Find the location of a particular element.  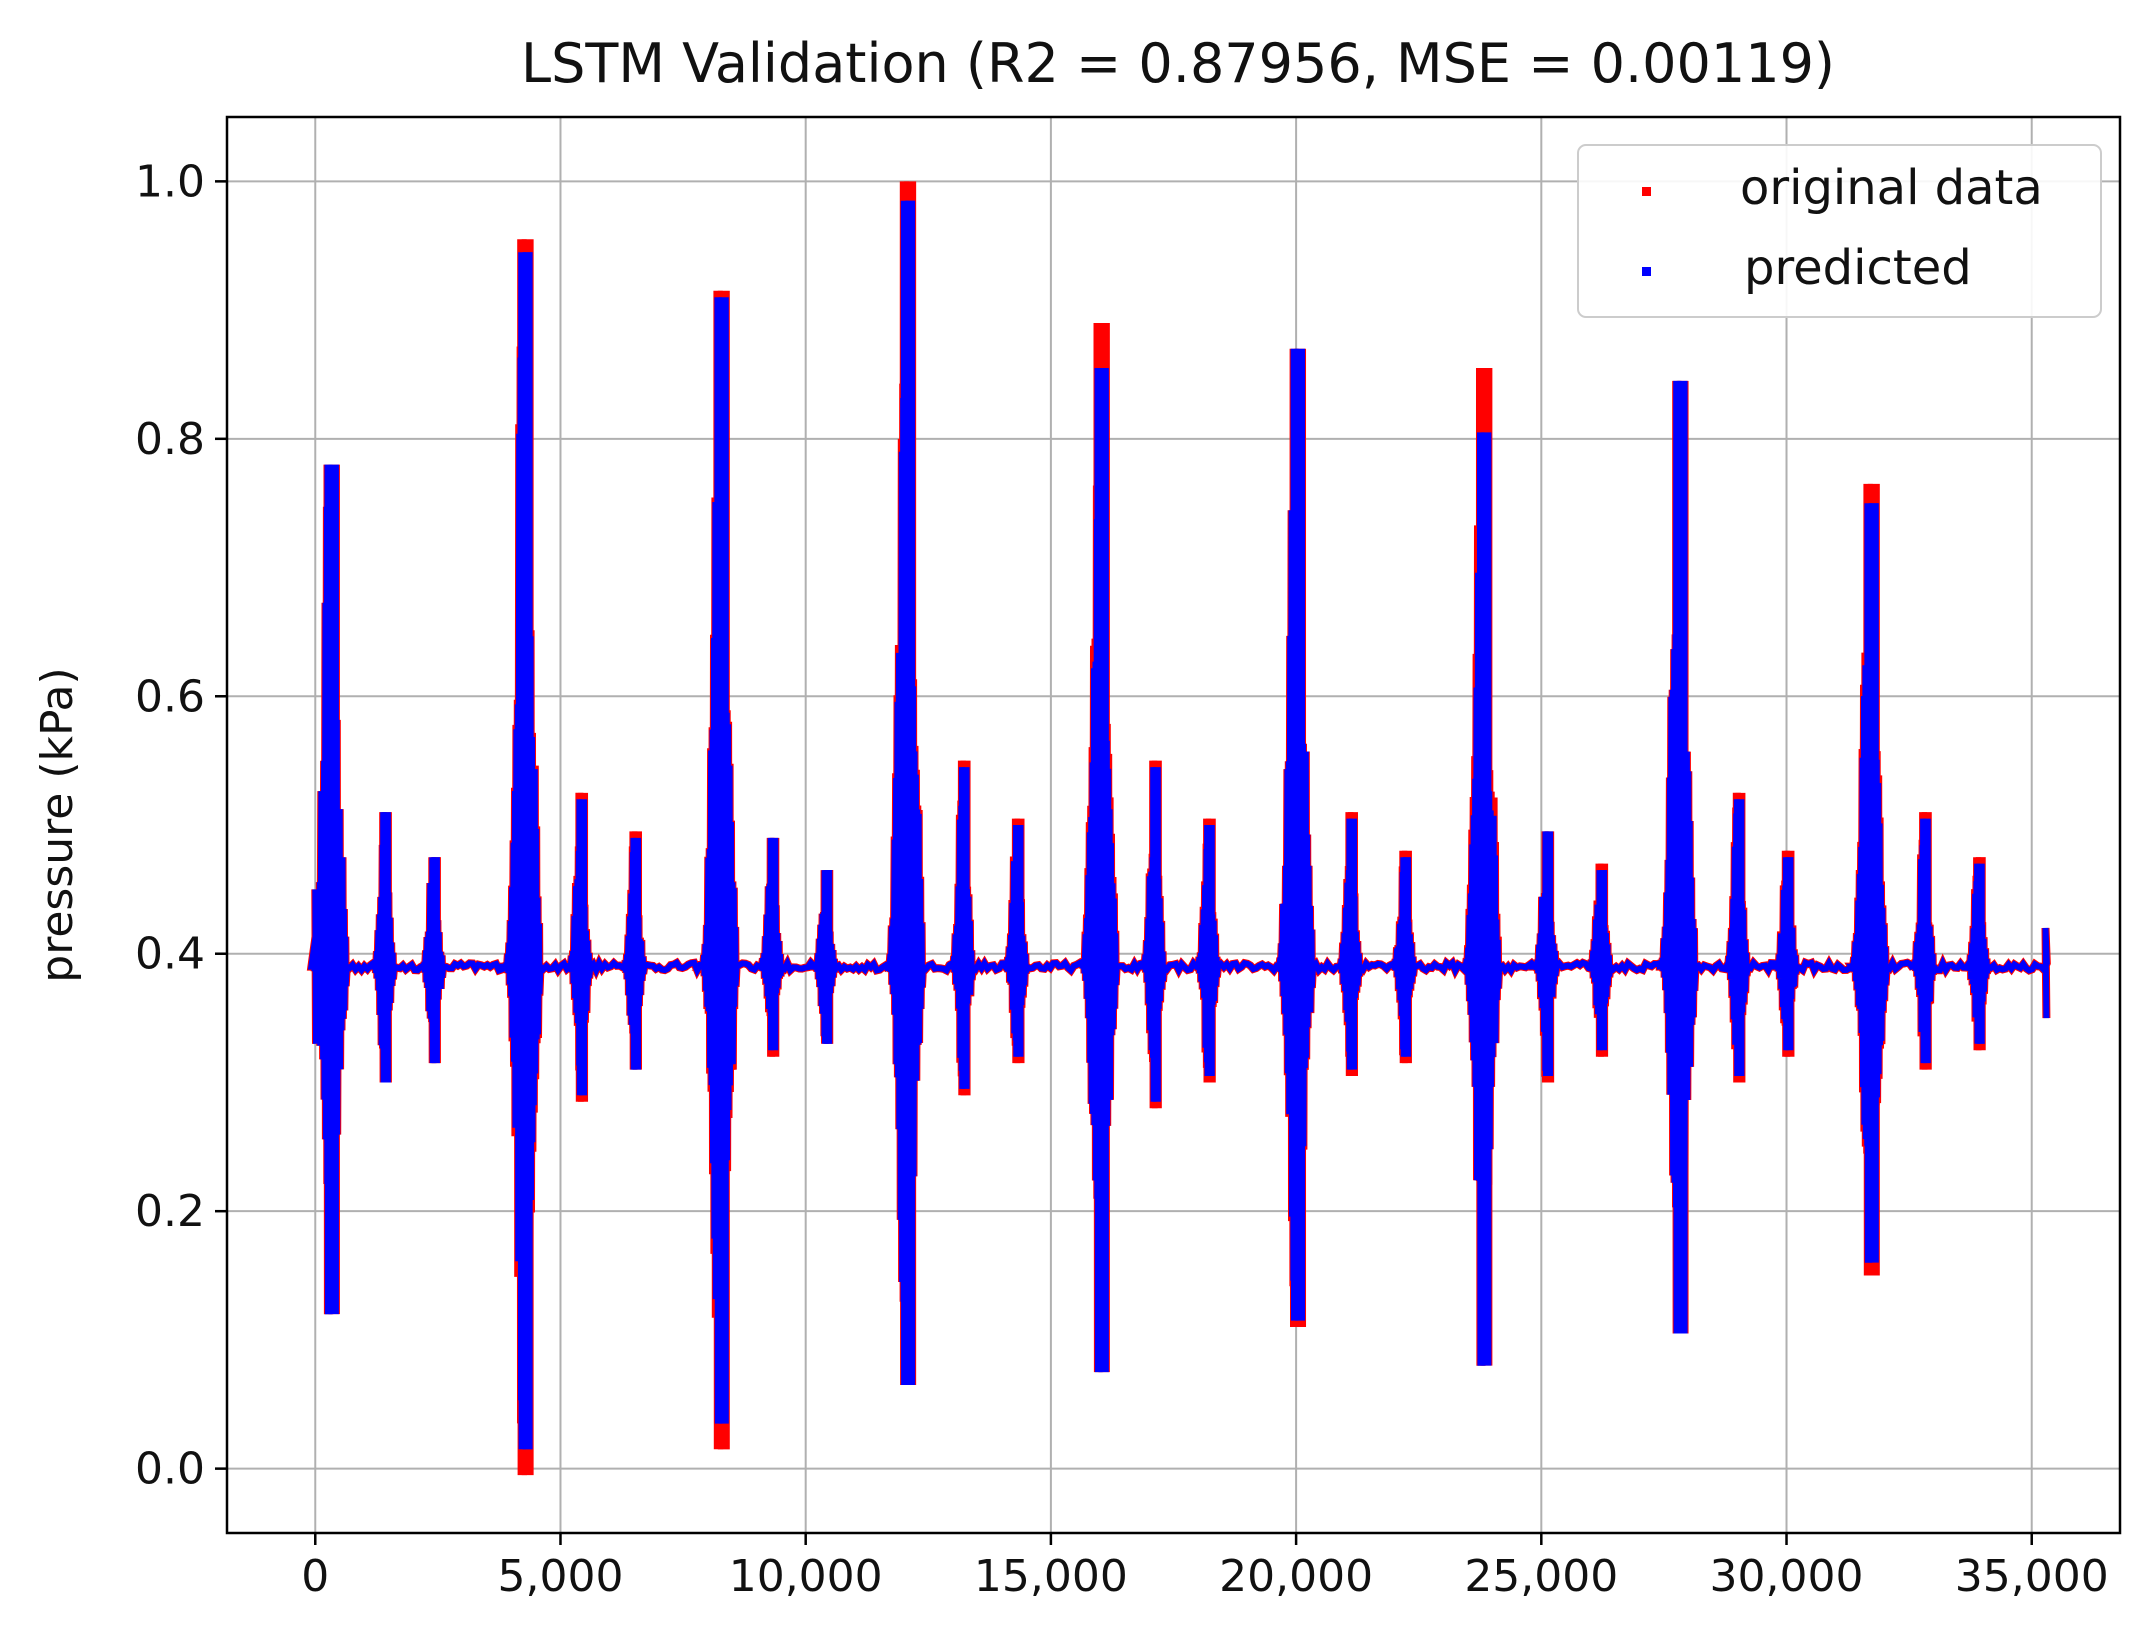

y-axis-label: pressure (kPa) is located at coordinates (57, 824).